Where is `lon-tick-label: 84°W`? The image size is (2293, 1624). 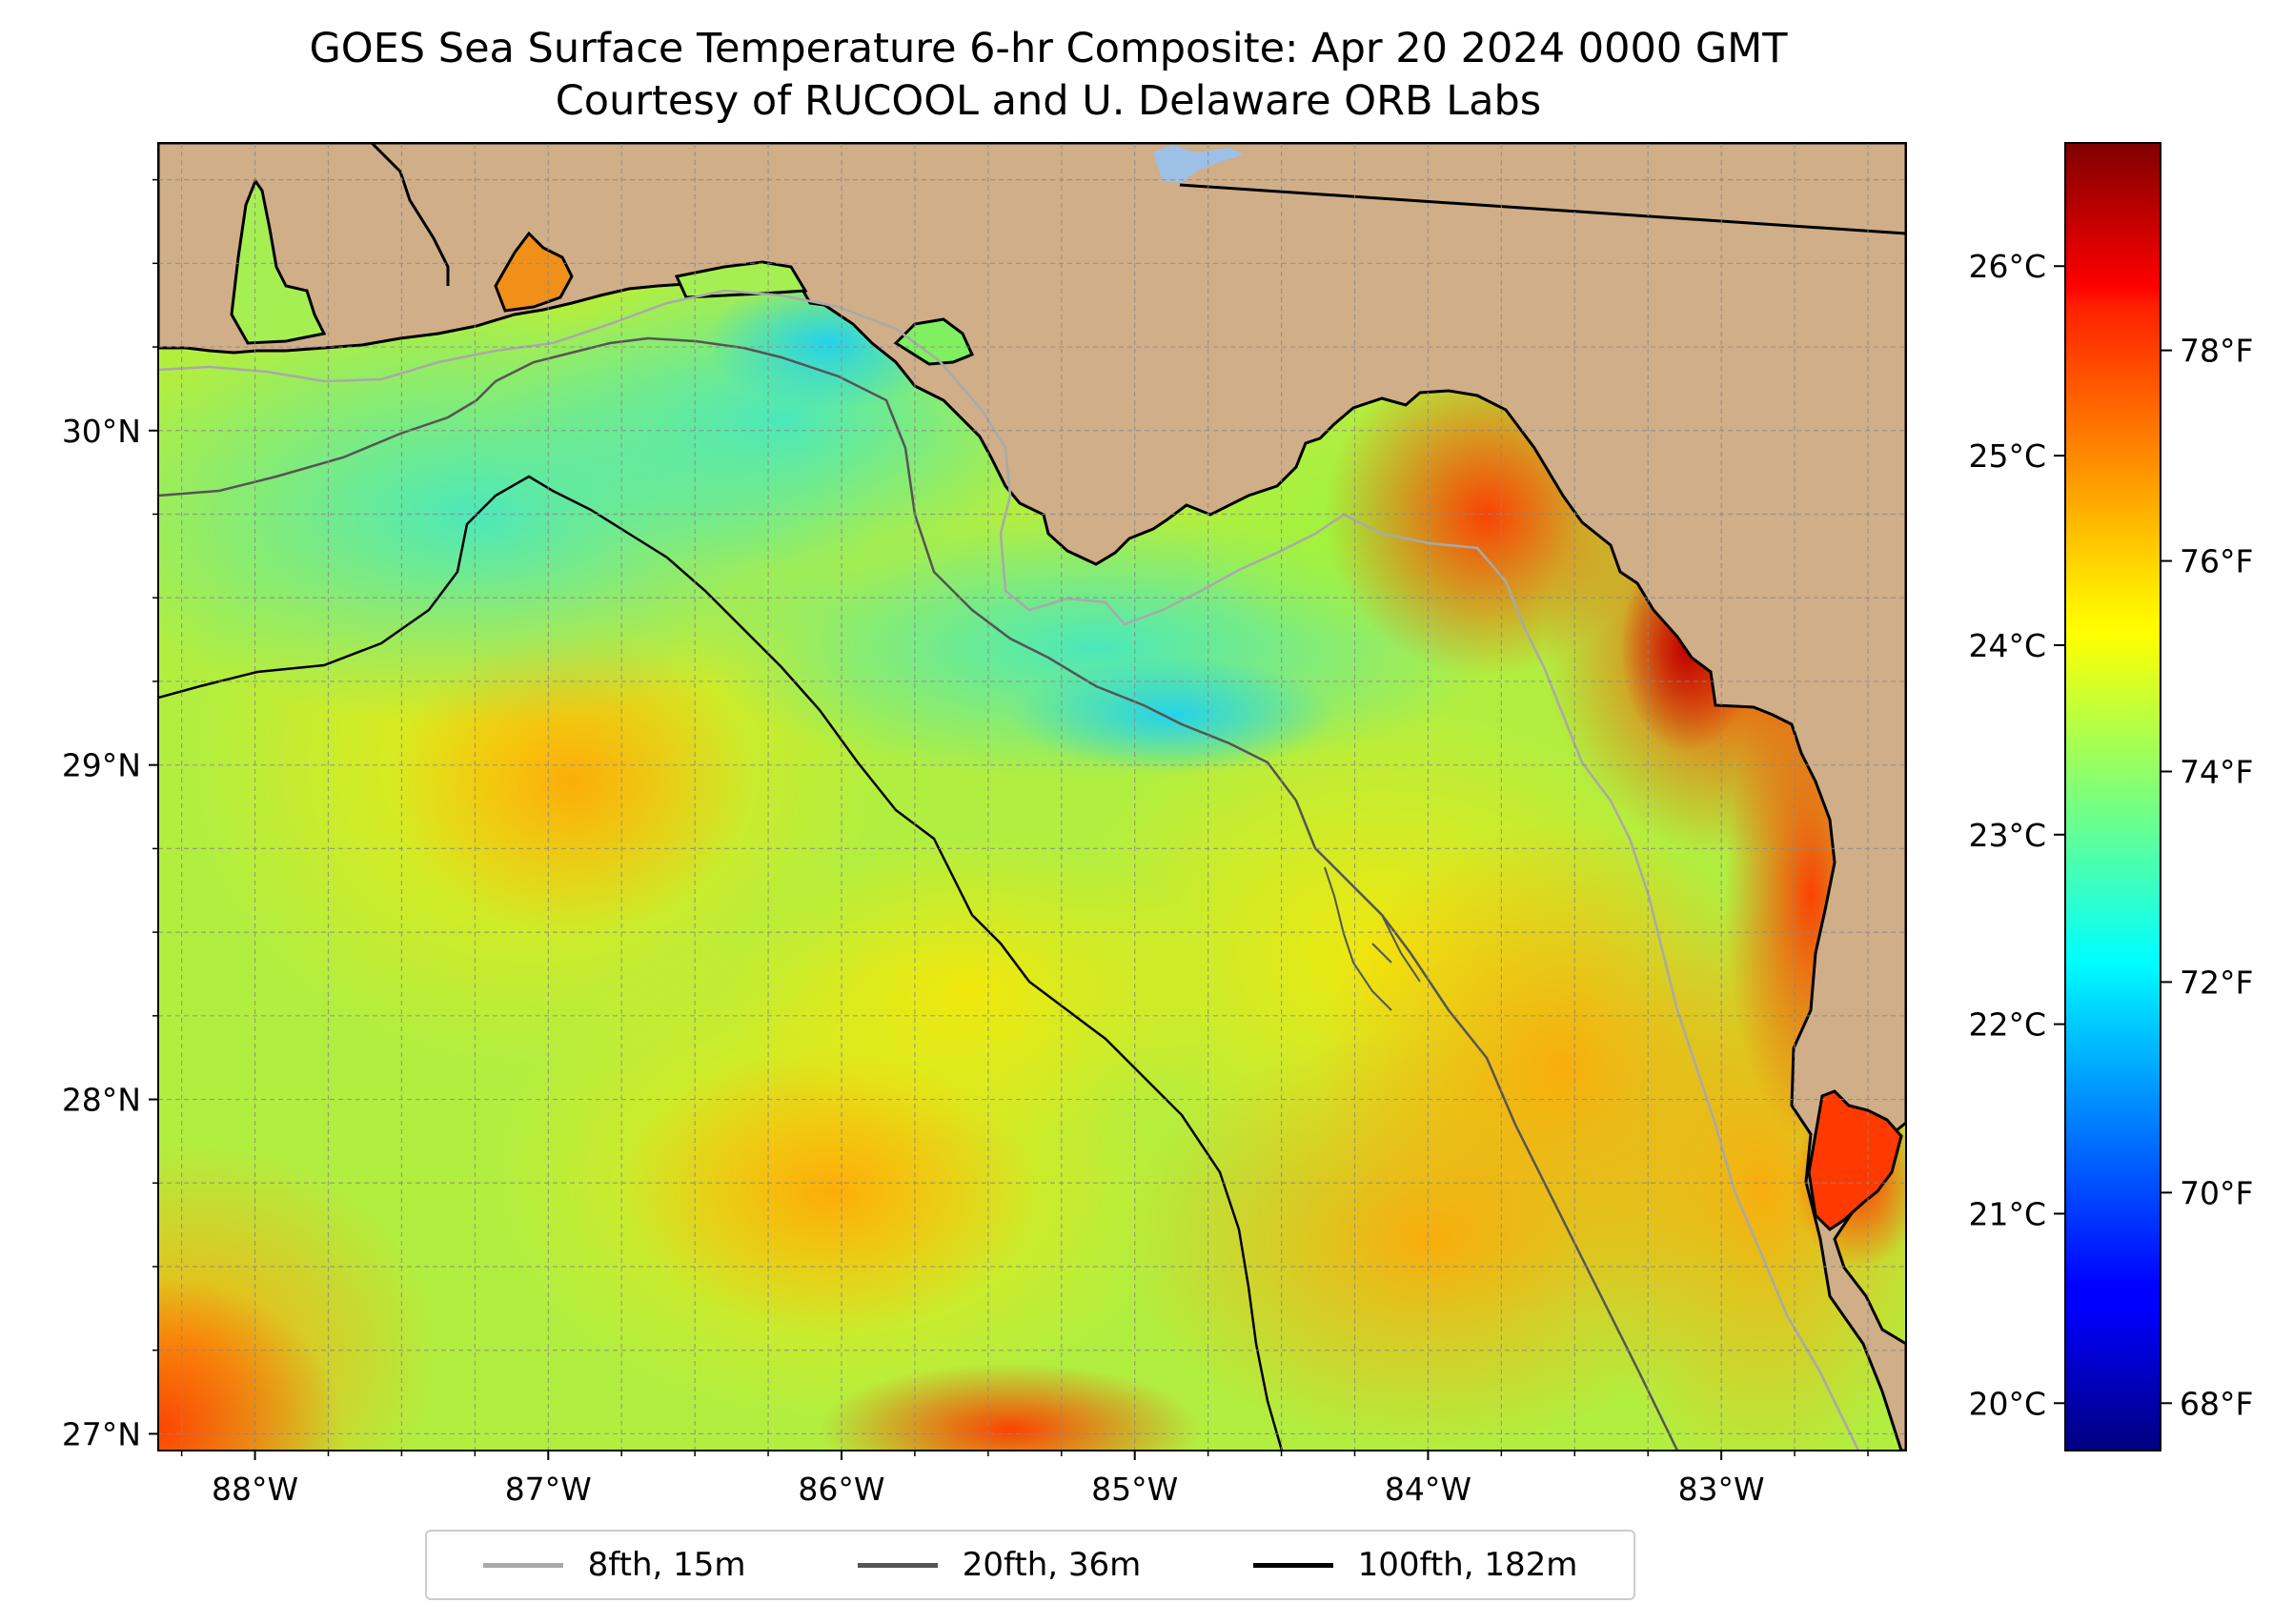
lon-tick-label: 84°W is located at coordinates (1428, 1489).